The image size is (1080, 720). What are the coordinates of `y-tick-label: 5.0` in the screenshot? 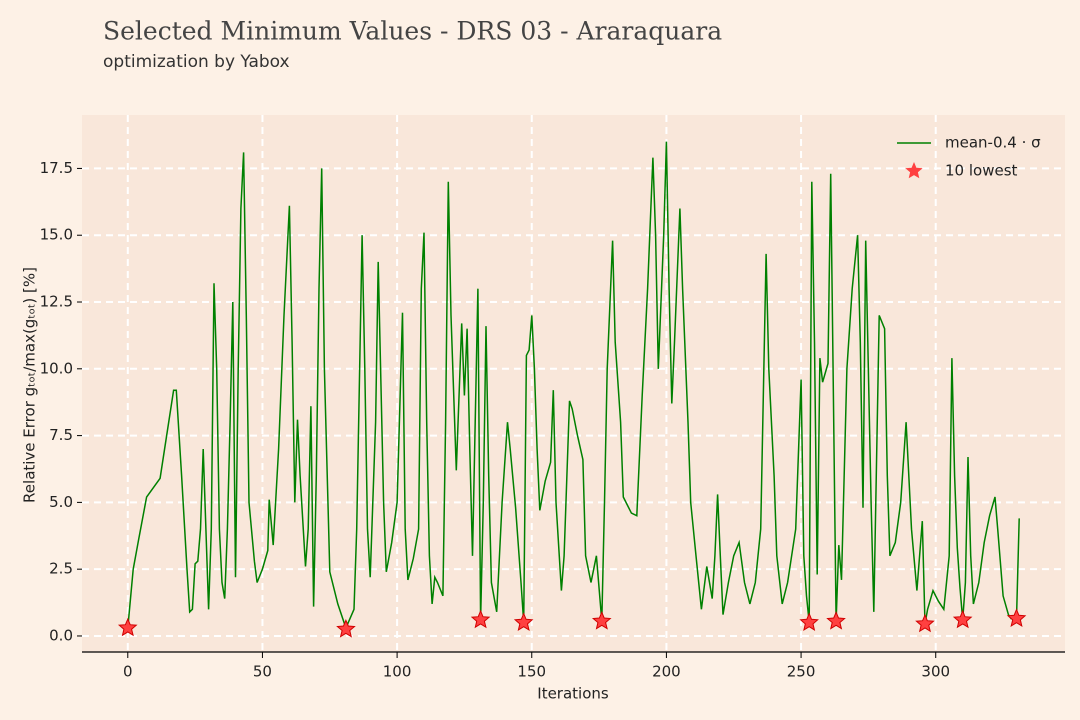 It's located at (61, 502).